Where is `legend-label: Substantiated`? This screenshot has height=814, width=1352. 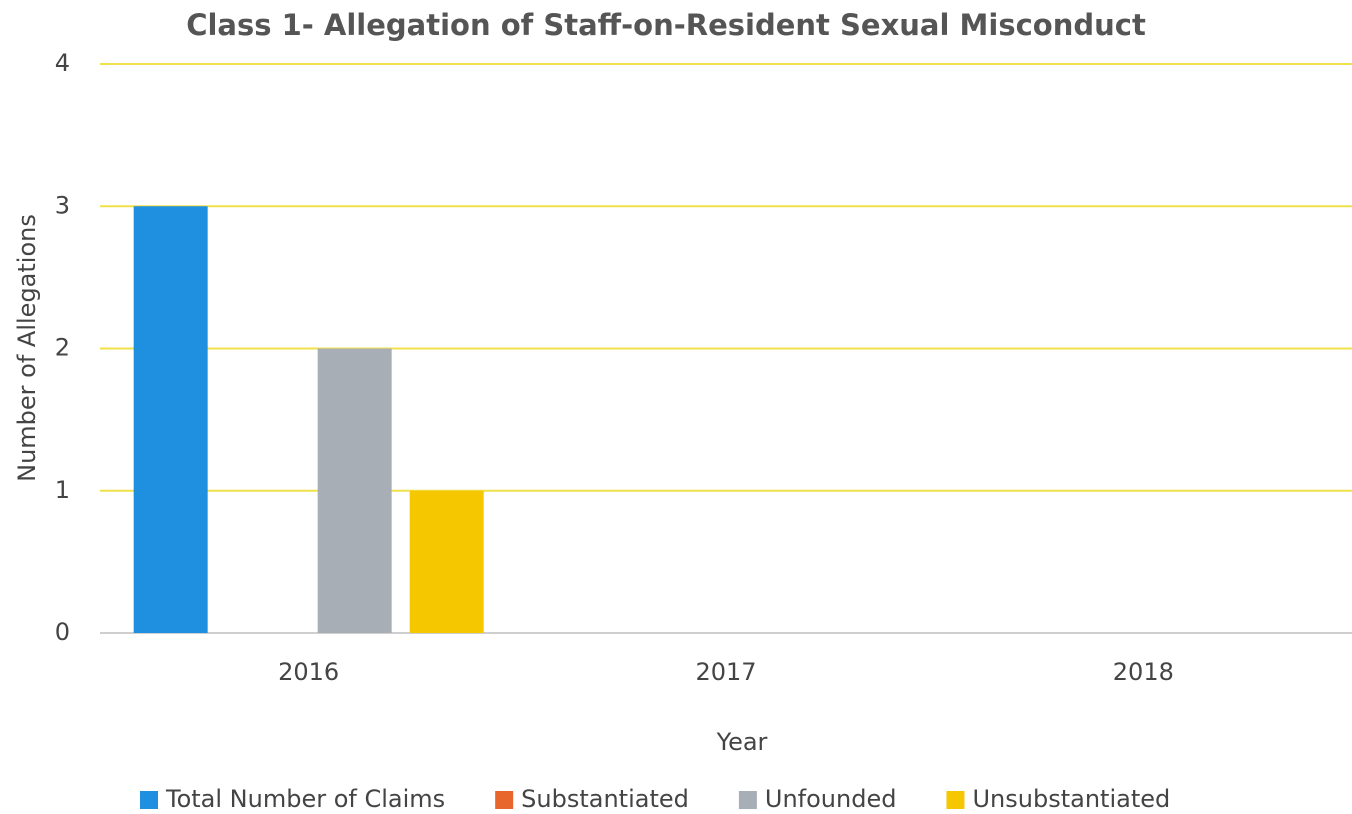 legend-label: Substantiated is located at coordinates (605, 799).